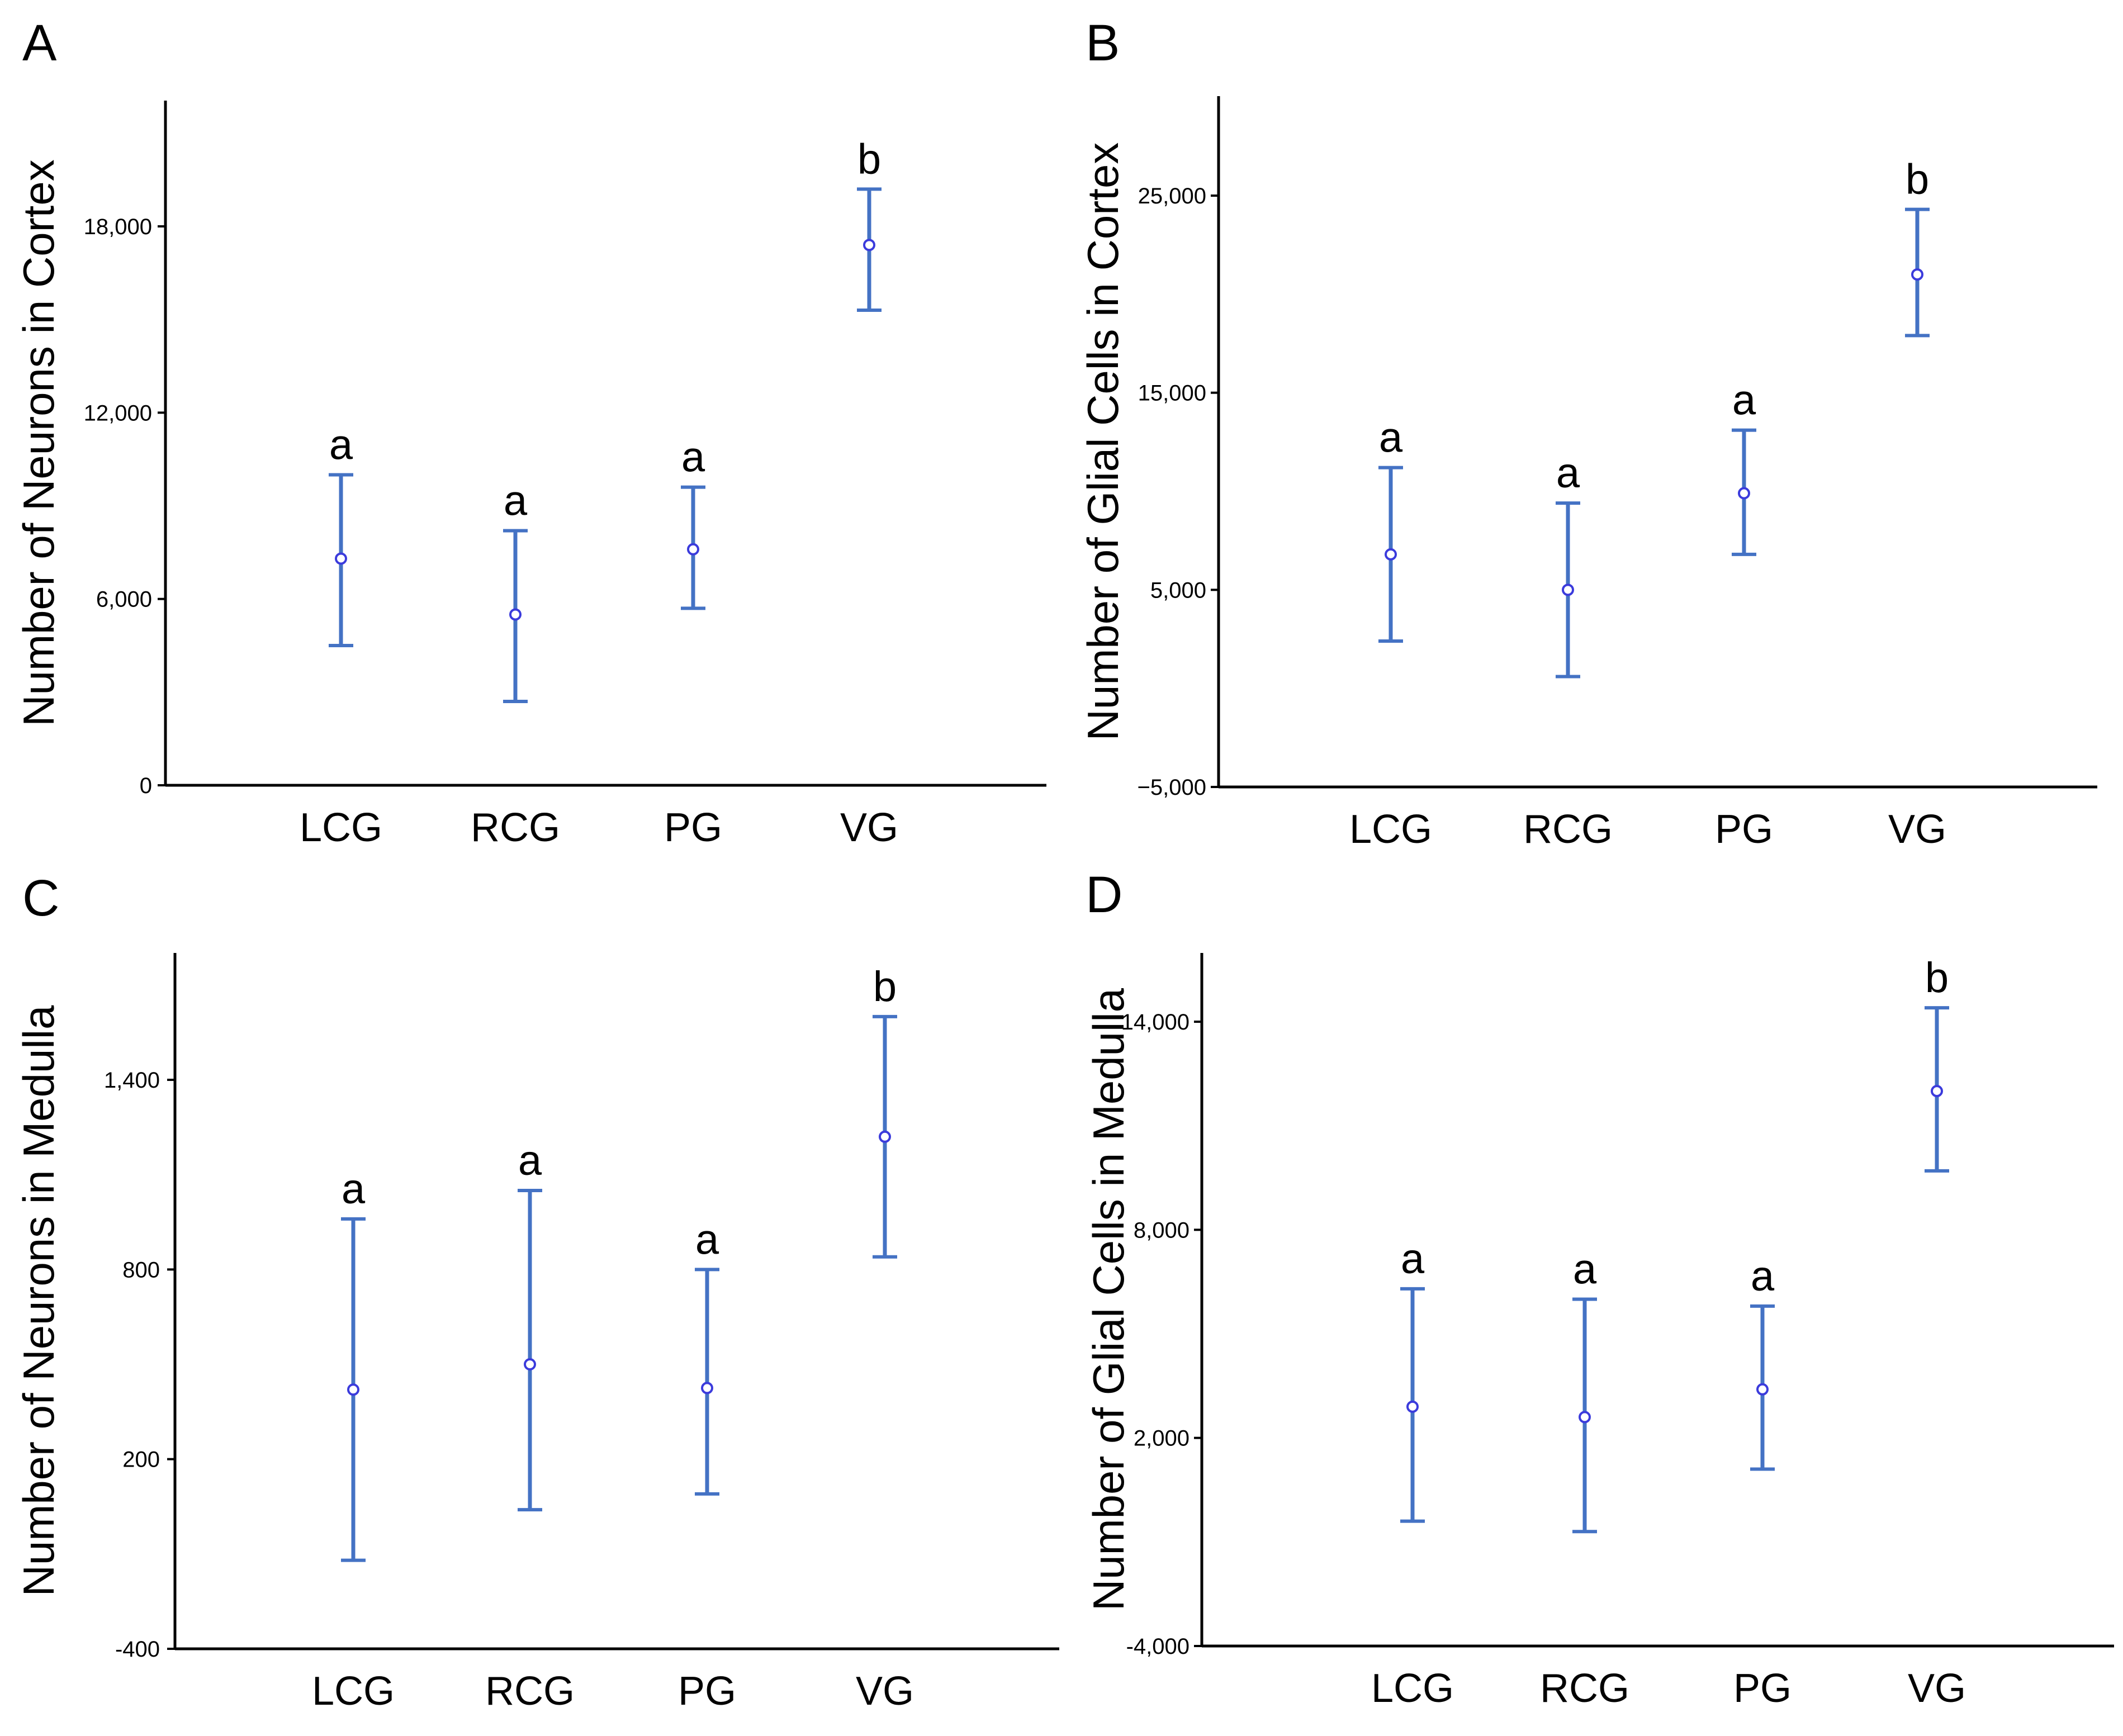  Describe the element at coordinates (118, 227) in the screenshot. I see `panel-a-ytick-label: 18,000` at that location.